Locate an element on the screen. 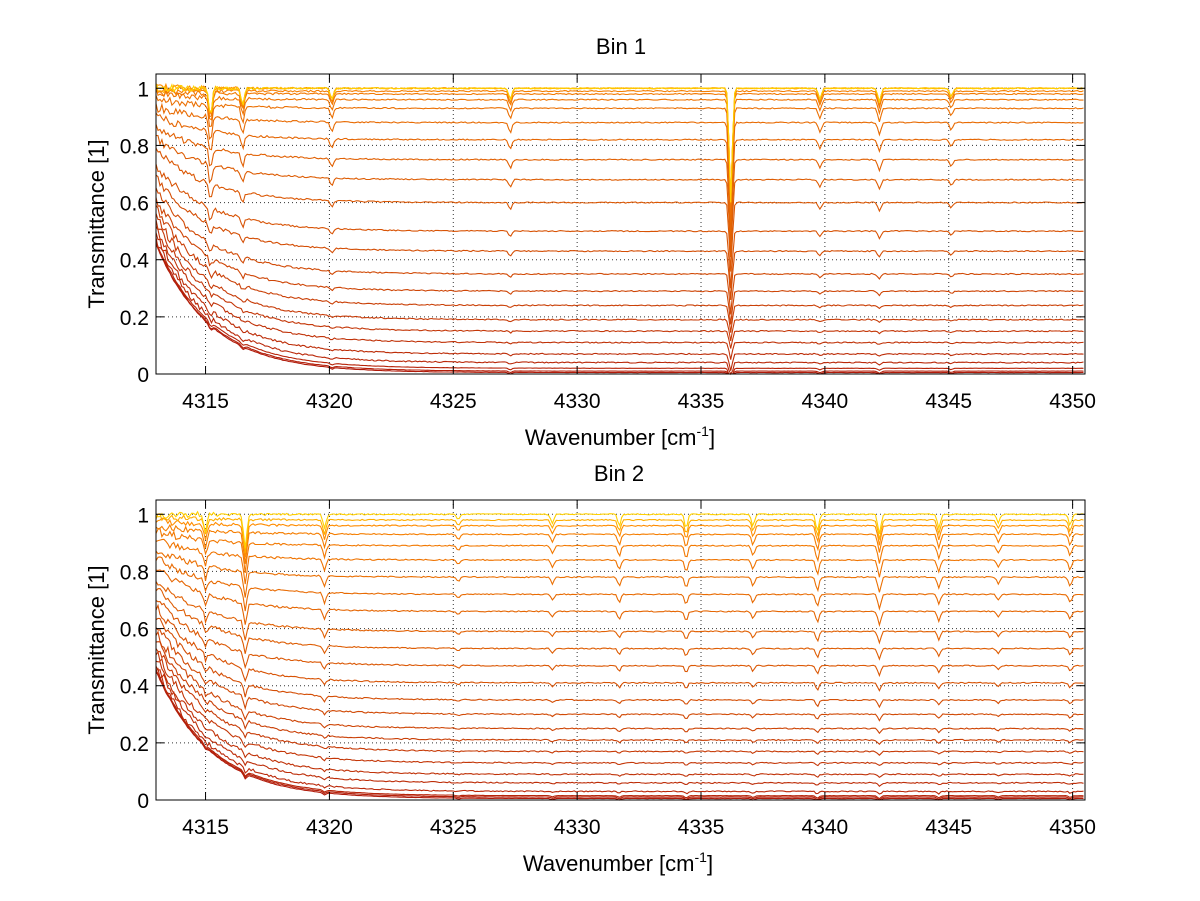 The image size is (1200, 901). chart-title: Bin 1 is located at coordinates (621, 46).